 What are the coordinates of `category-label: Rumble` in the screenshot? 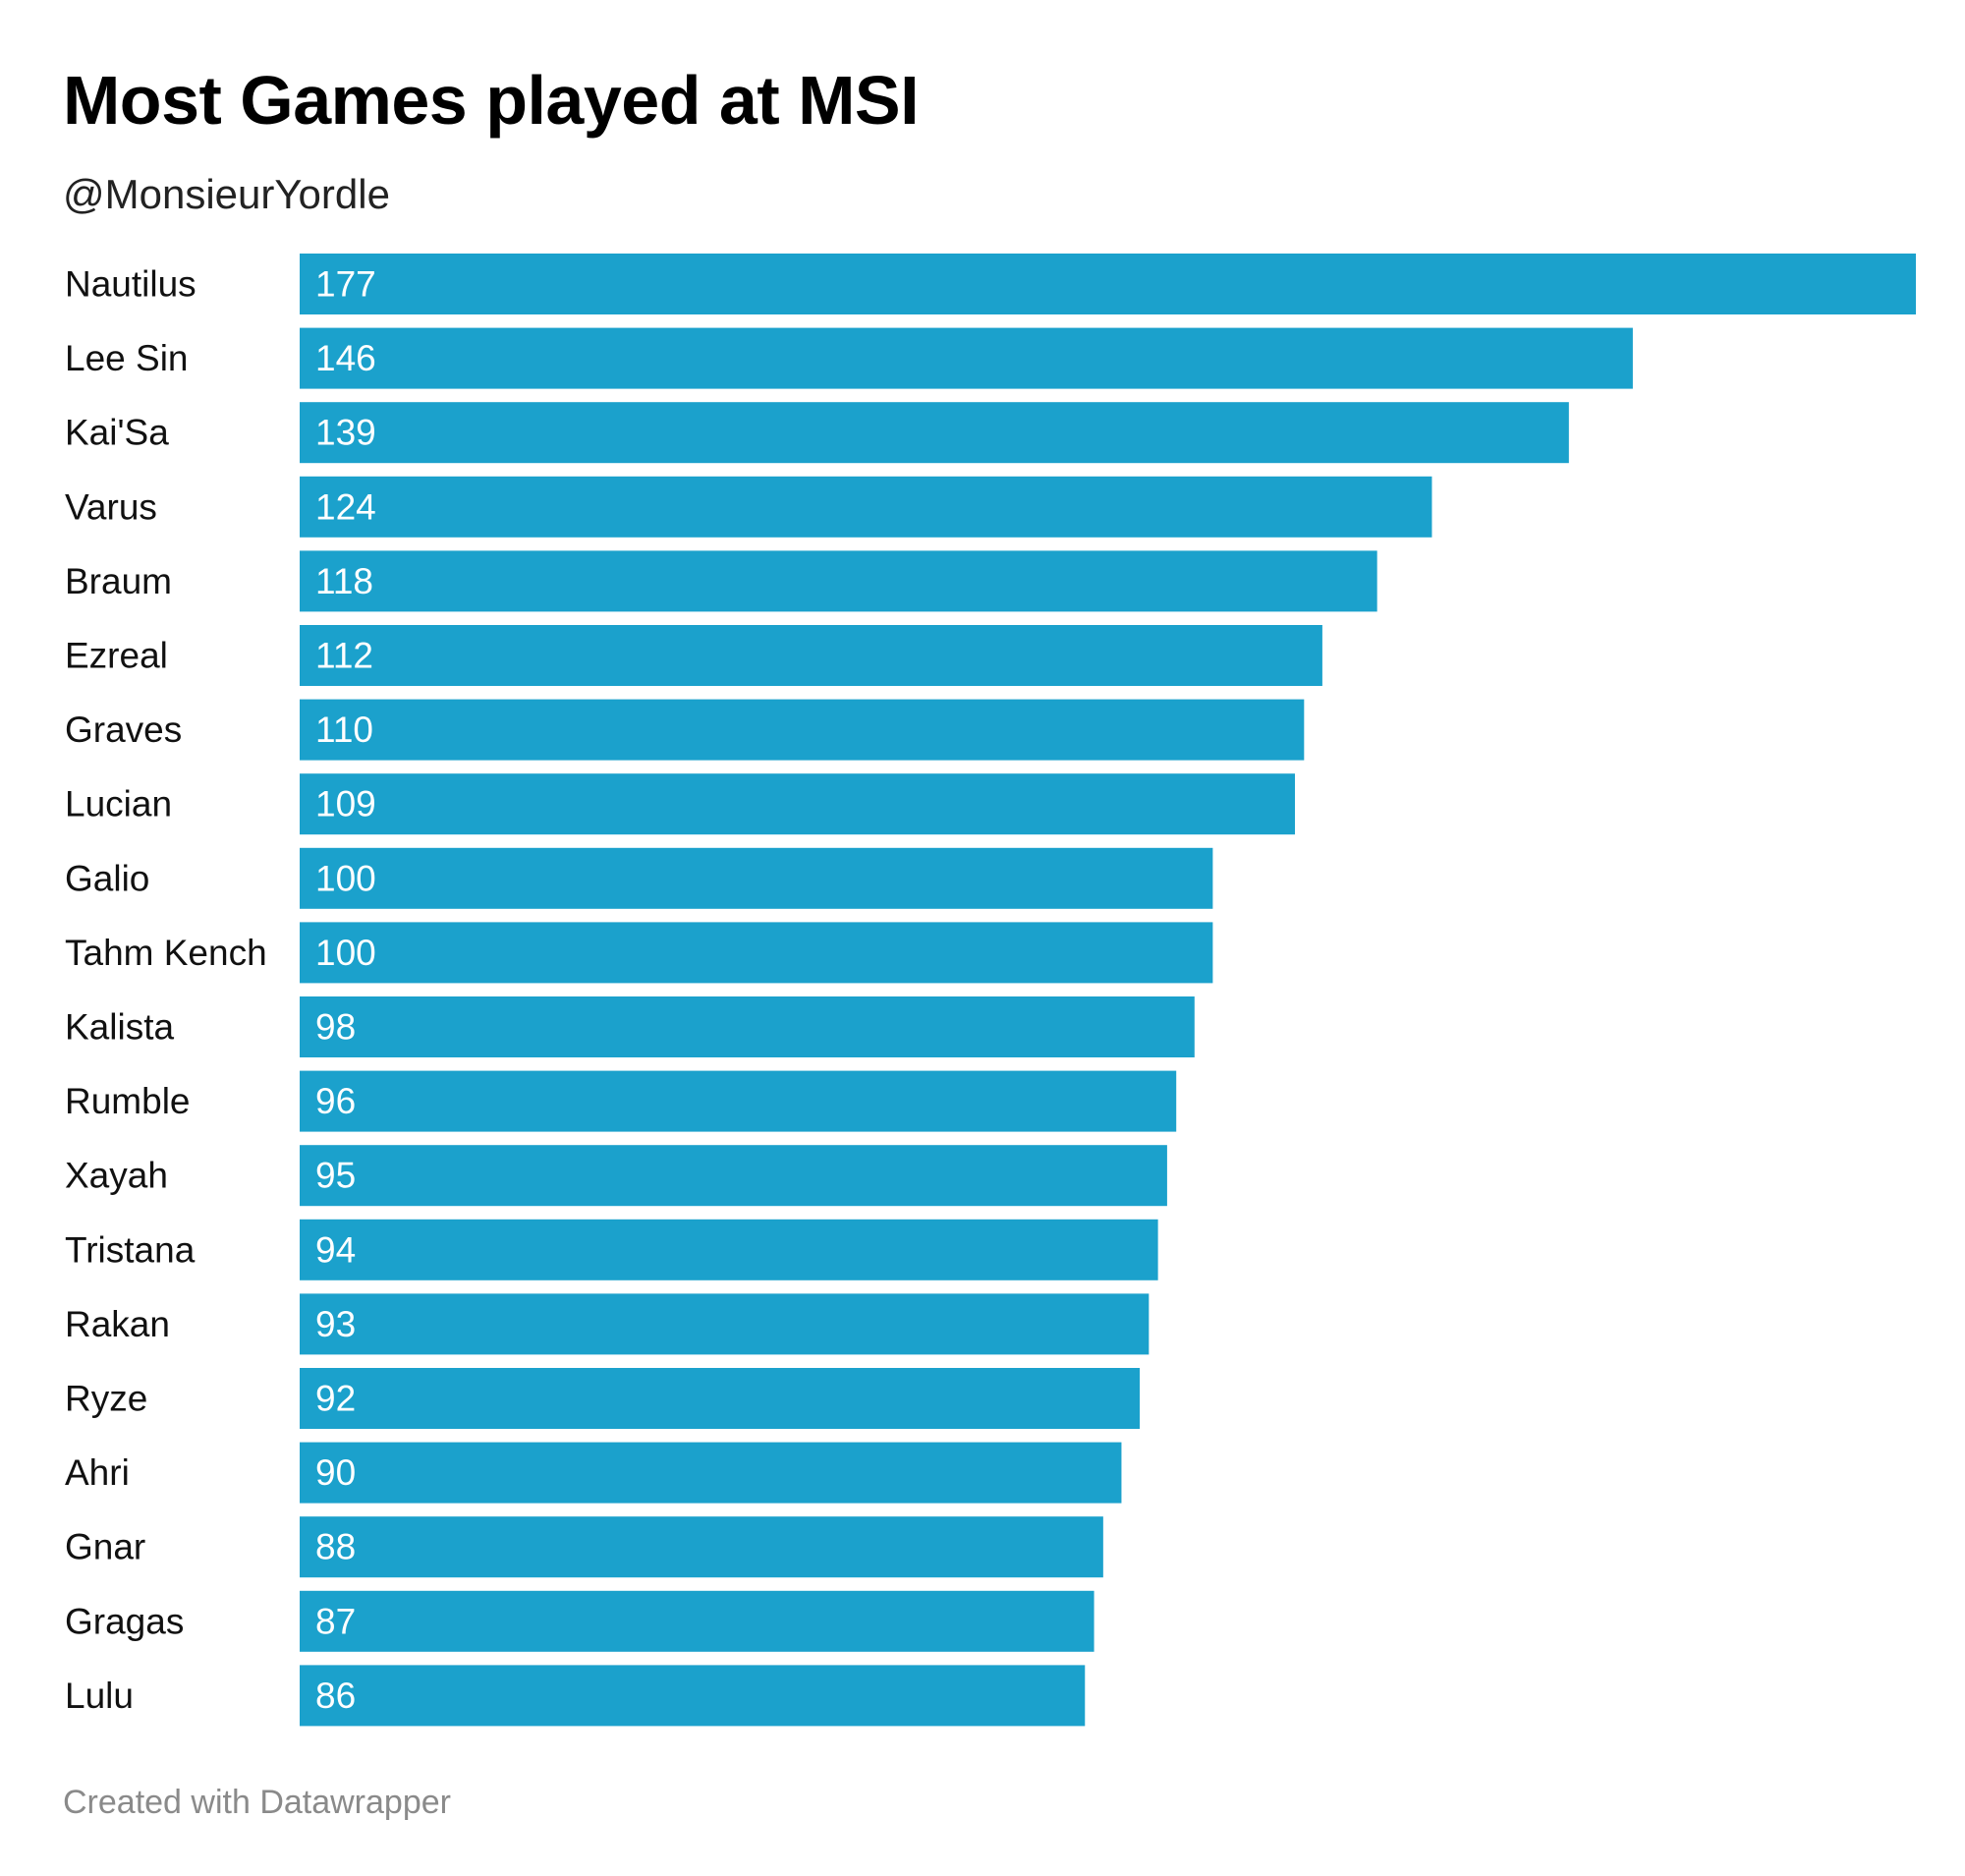 It's located at (128, 1101).